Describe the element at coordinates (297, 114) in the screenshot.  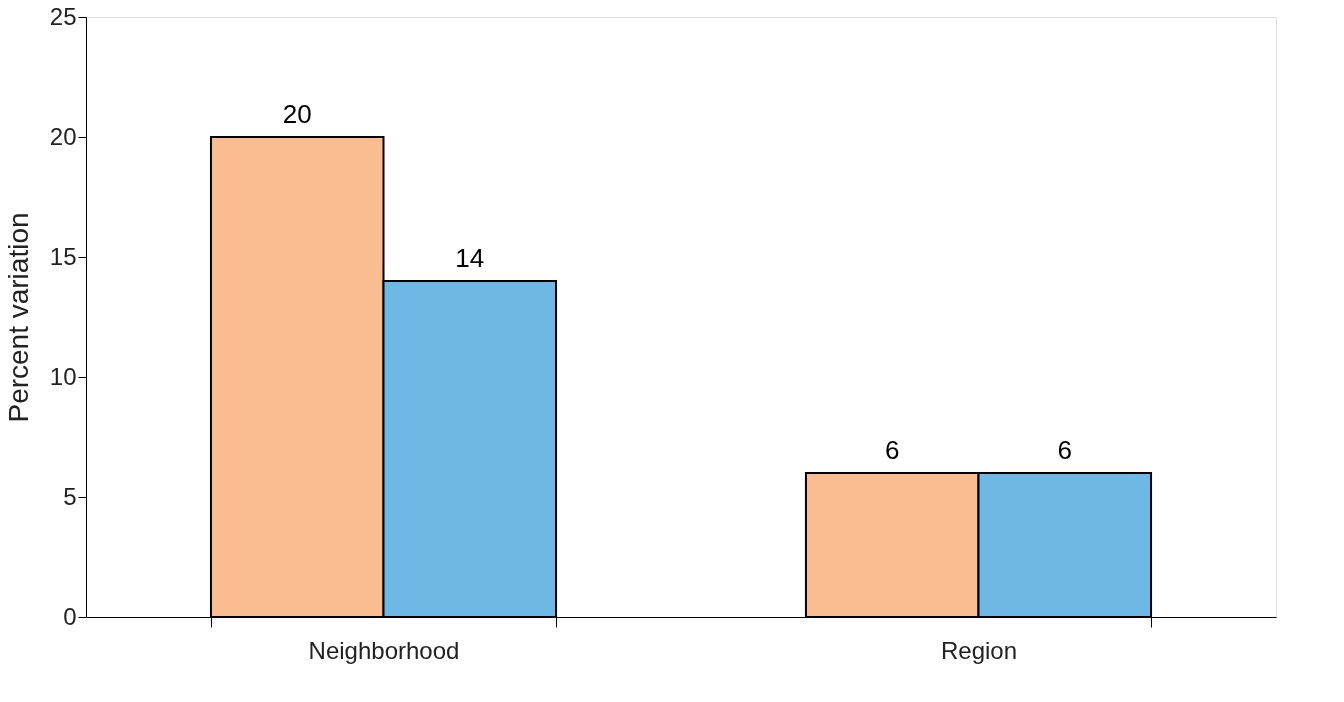
I see `data-label: 20` at that location.